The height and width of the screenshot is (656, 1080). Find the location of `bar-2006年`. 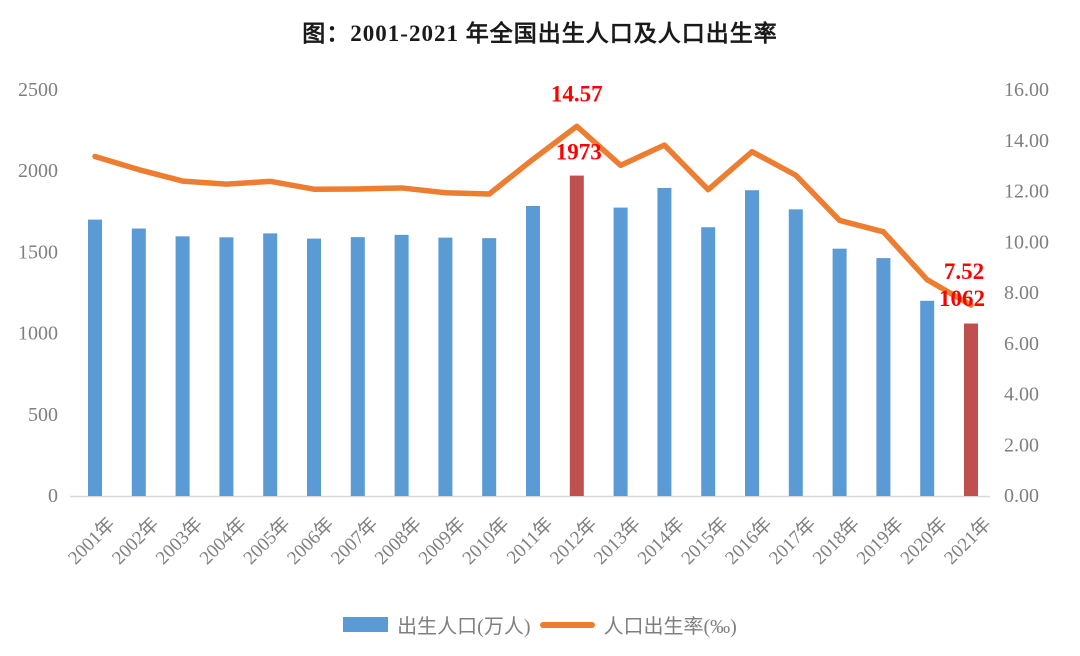

bar-2006年 is located at coordinates (314, 367).